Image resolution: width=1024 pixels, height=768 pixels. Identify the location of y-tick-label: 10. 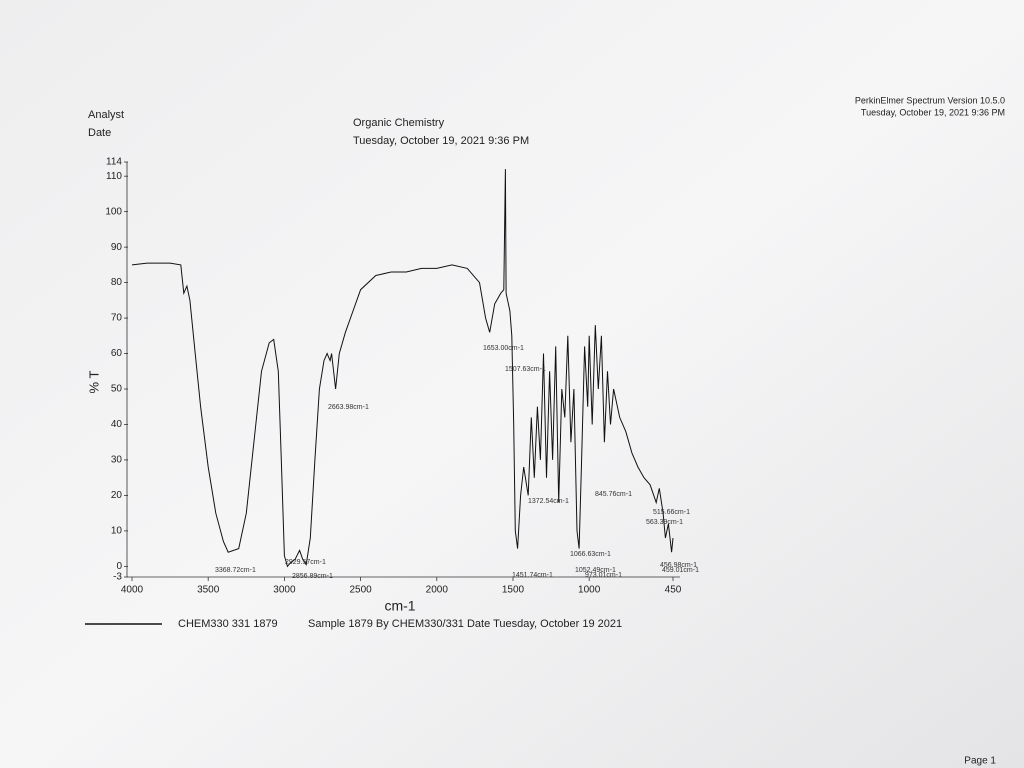
(117, 531).